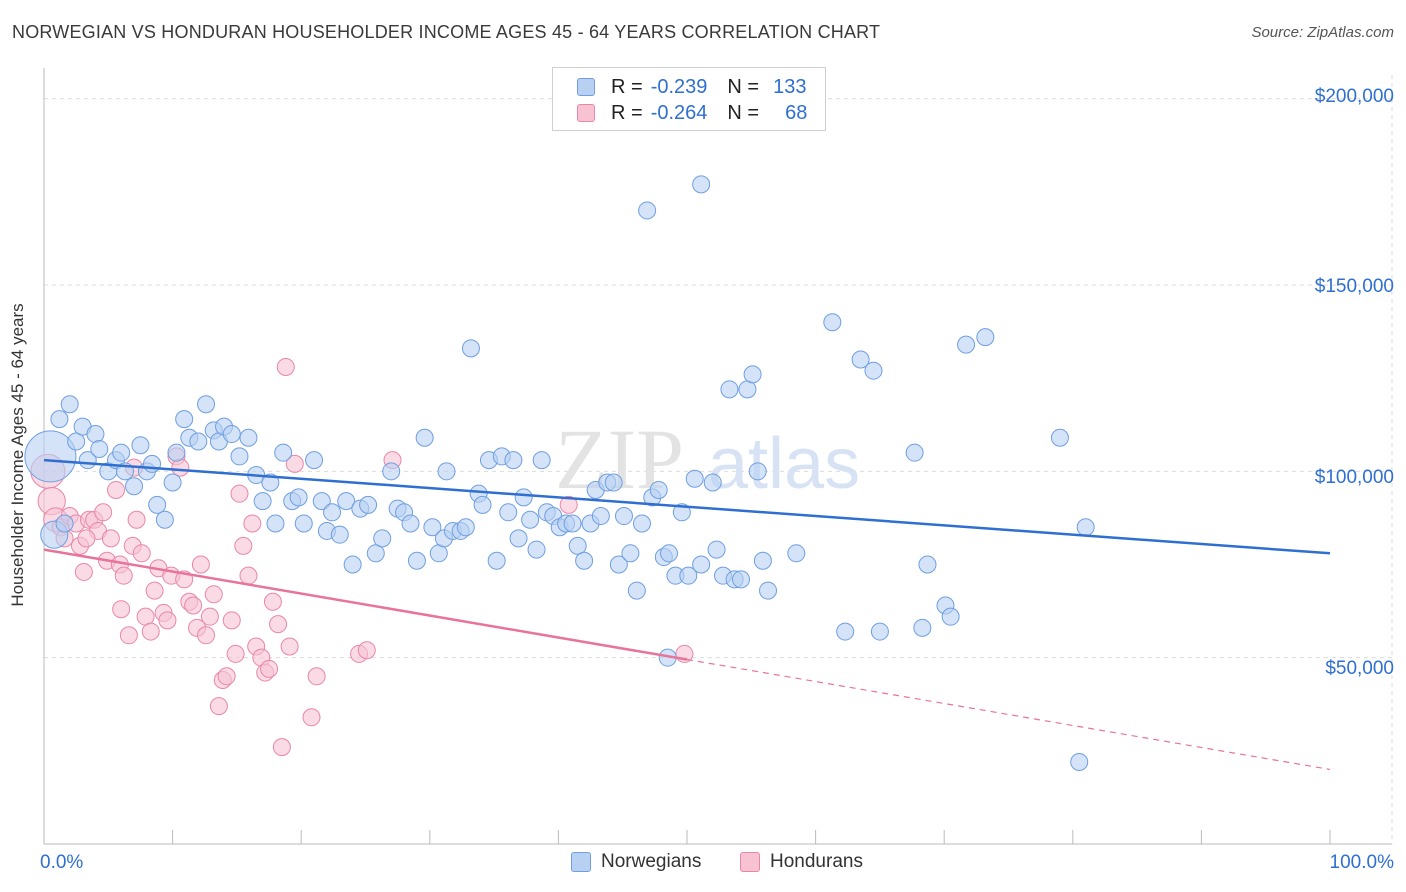 The width and height of the screenshot is (1406, 892). What do you see at coordinates (1008, 714) in the screenshot?
I see `honduran-trend-extrapolation` at bounding box center [1008, 714].